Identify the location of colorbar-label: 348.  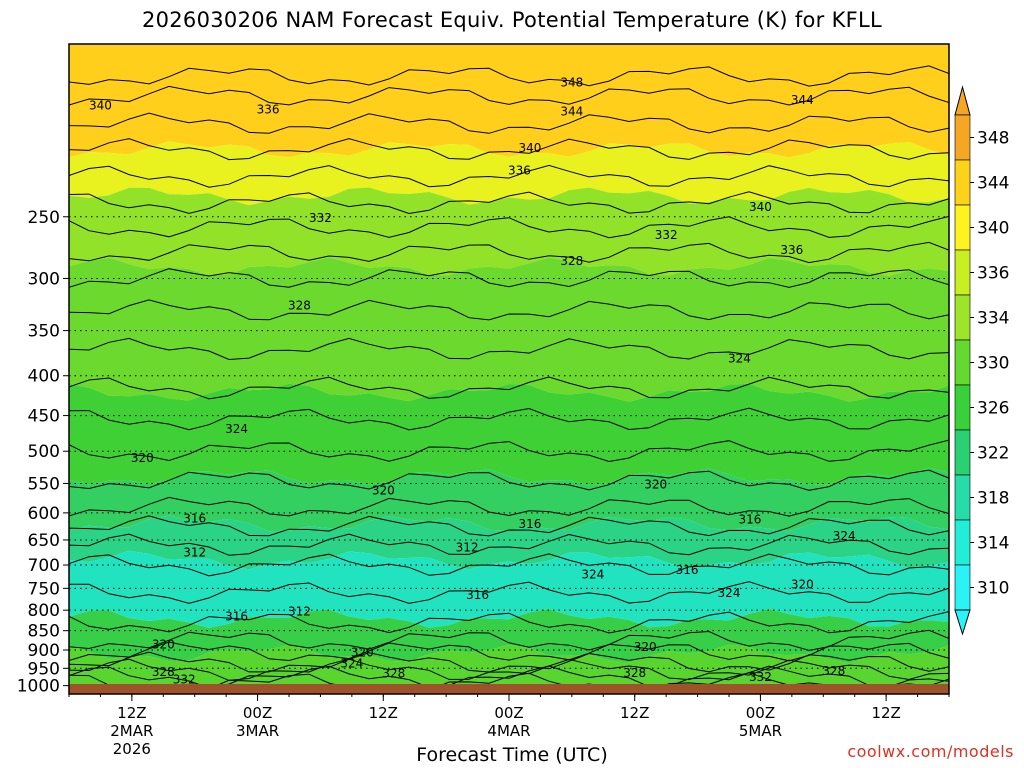
(993, 139).